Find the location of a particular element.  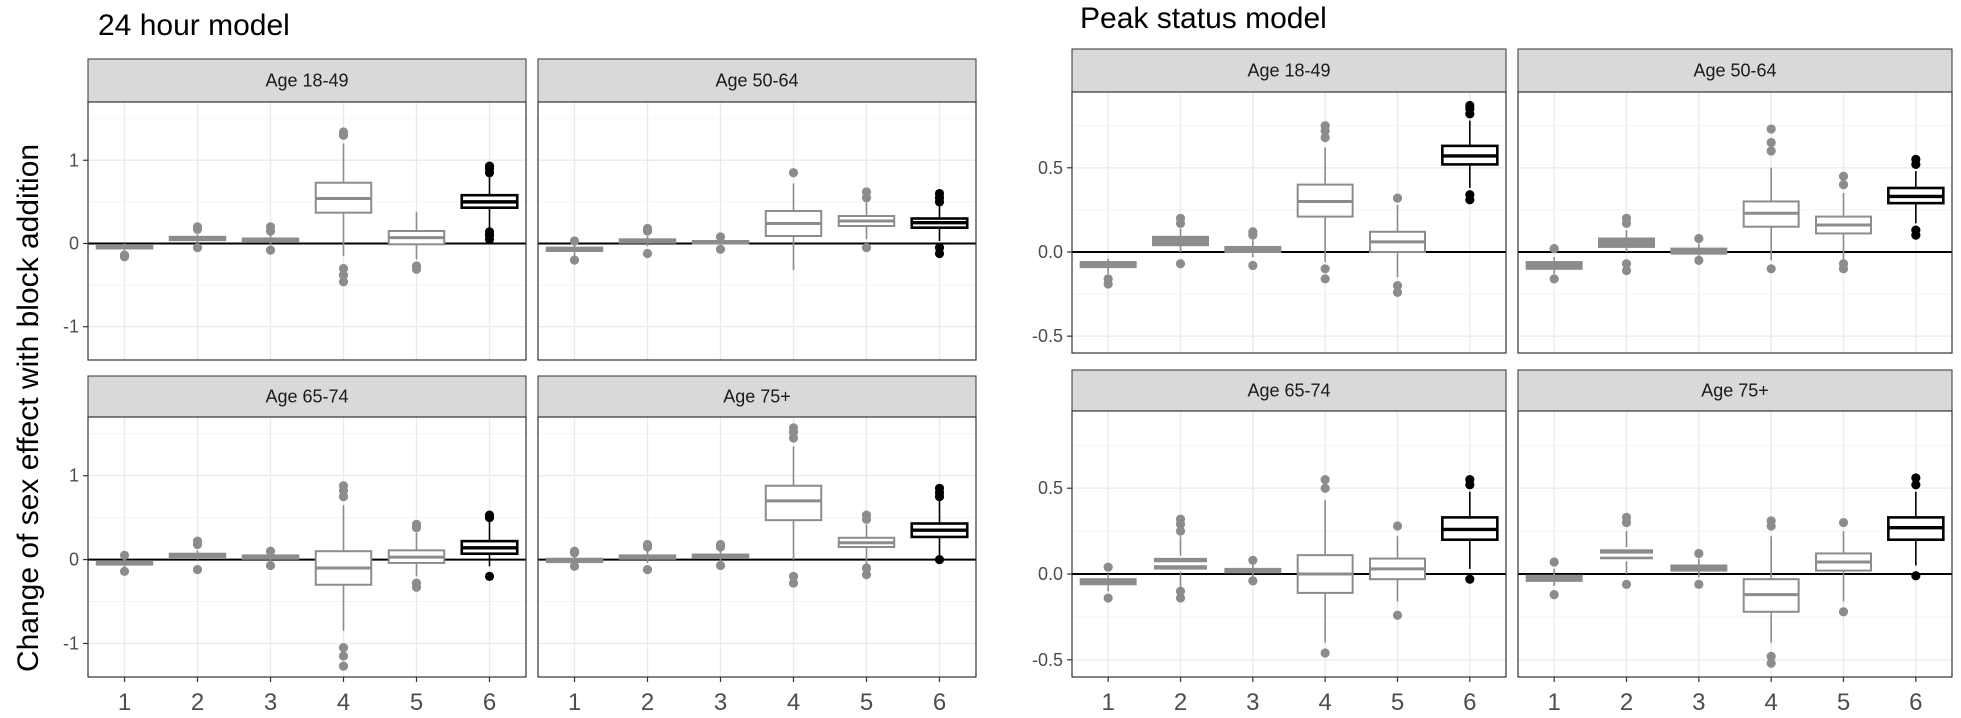

y-axis-label: Change of sex effect with block addition is located at coordinates (28, 408).